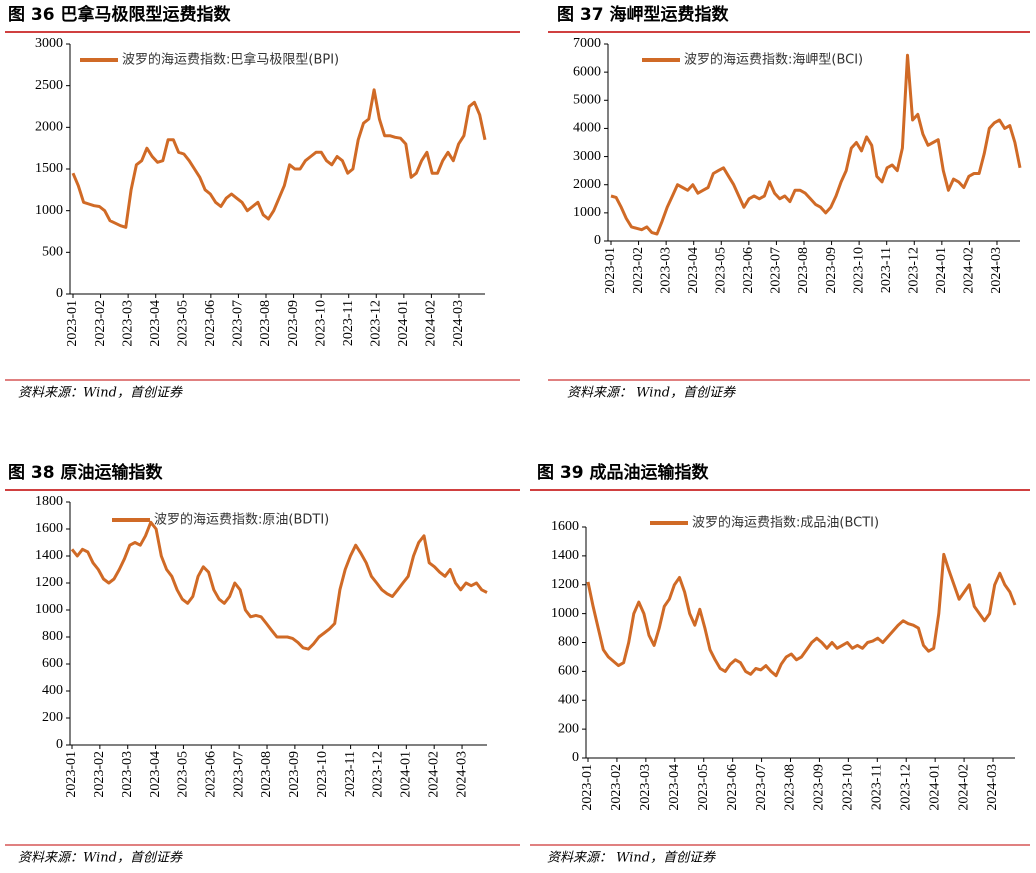  What do you see at coordinates (49, 85) in the screenshot?
I see `y-tick-label: 2500` at bounding box center [49, 85].